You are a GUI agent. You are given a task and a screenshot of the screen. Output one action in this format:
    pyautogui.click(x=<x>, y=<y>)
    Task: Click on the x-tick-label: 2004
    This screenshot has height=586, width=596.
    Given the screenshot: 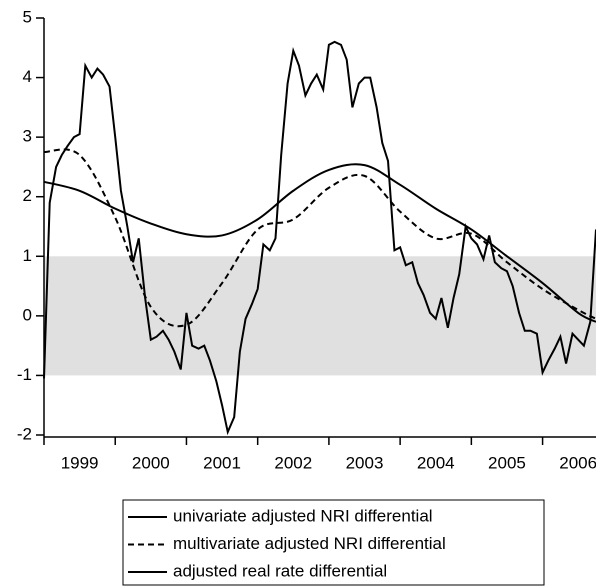 What is the action you would take?
    pyautogui.click(x=436, y=462)
    